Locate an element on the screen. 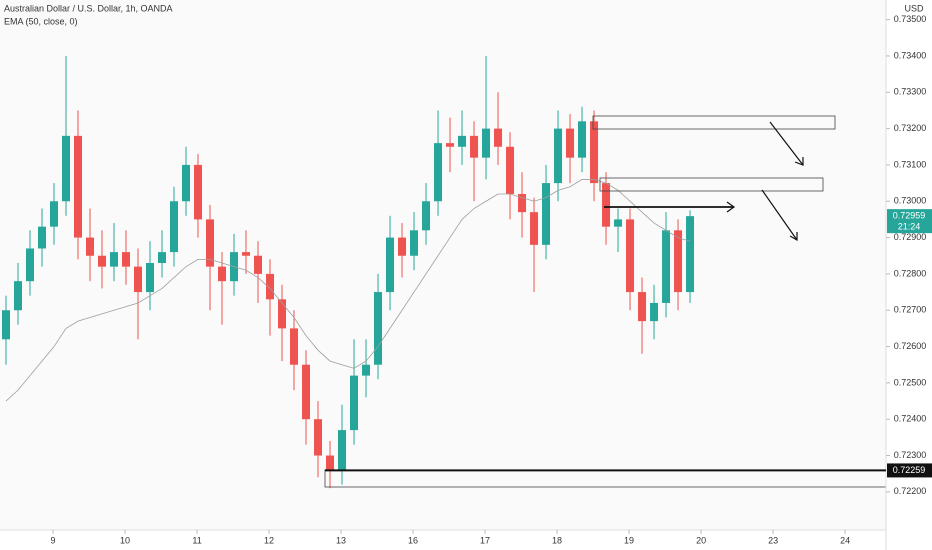  y-tick-label: 0.73400 is located at coordinates (910, 55).